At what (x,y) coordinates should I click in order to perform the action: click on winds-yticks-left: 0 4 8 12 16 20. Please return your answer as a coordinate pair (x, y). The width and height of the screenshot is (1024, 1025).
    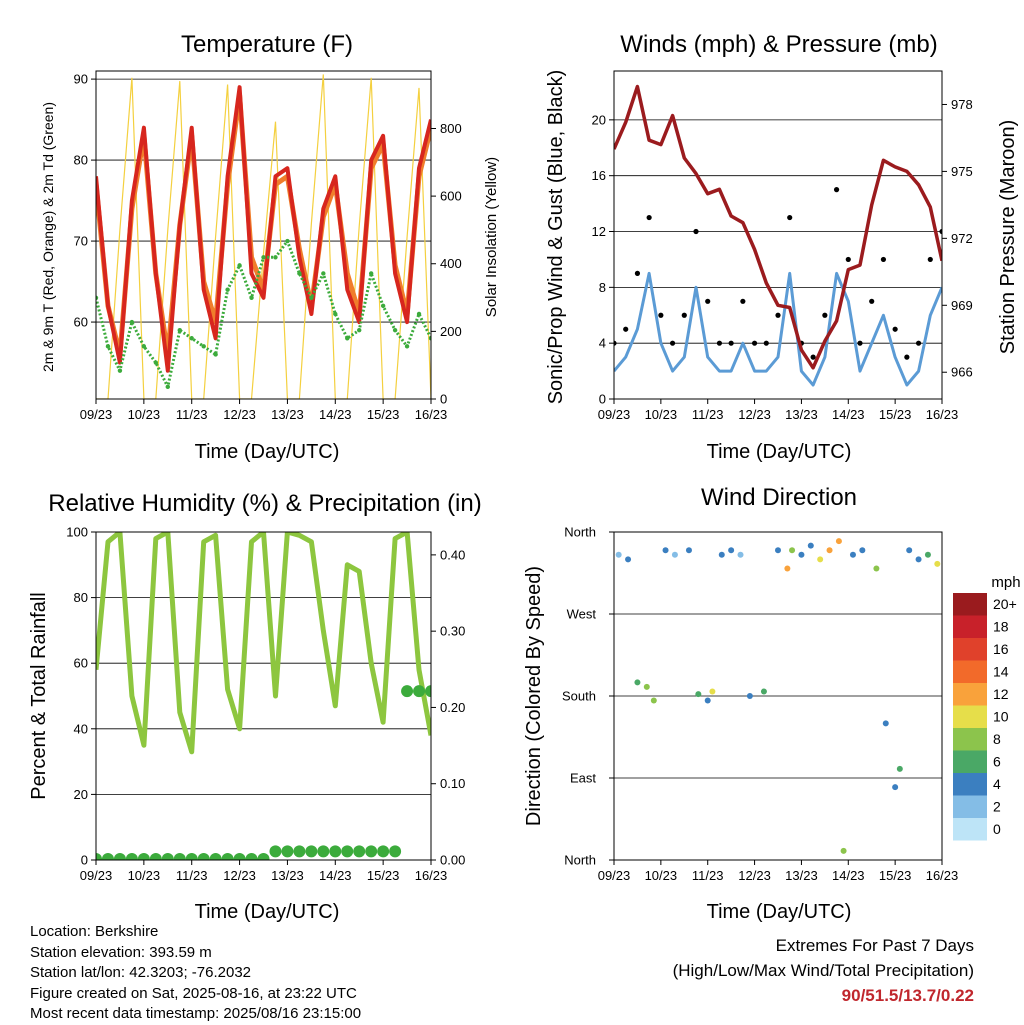
    Looking at the image, I should click on (603, 259).